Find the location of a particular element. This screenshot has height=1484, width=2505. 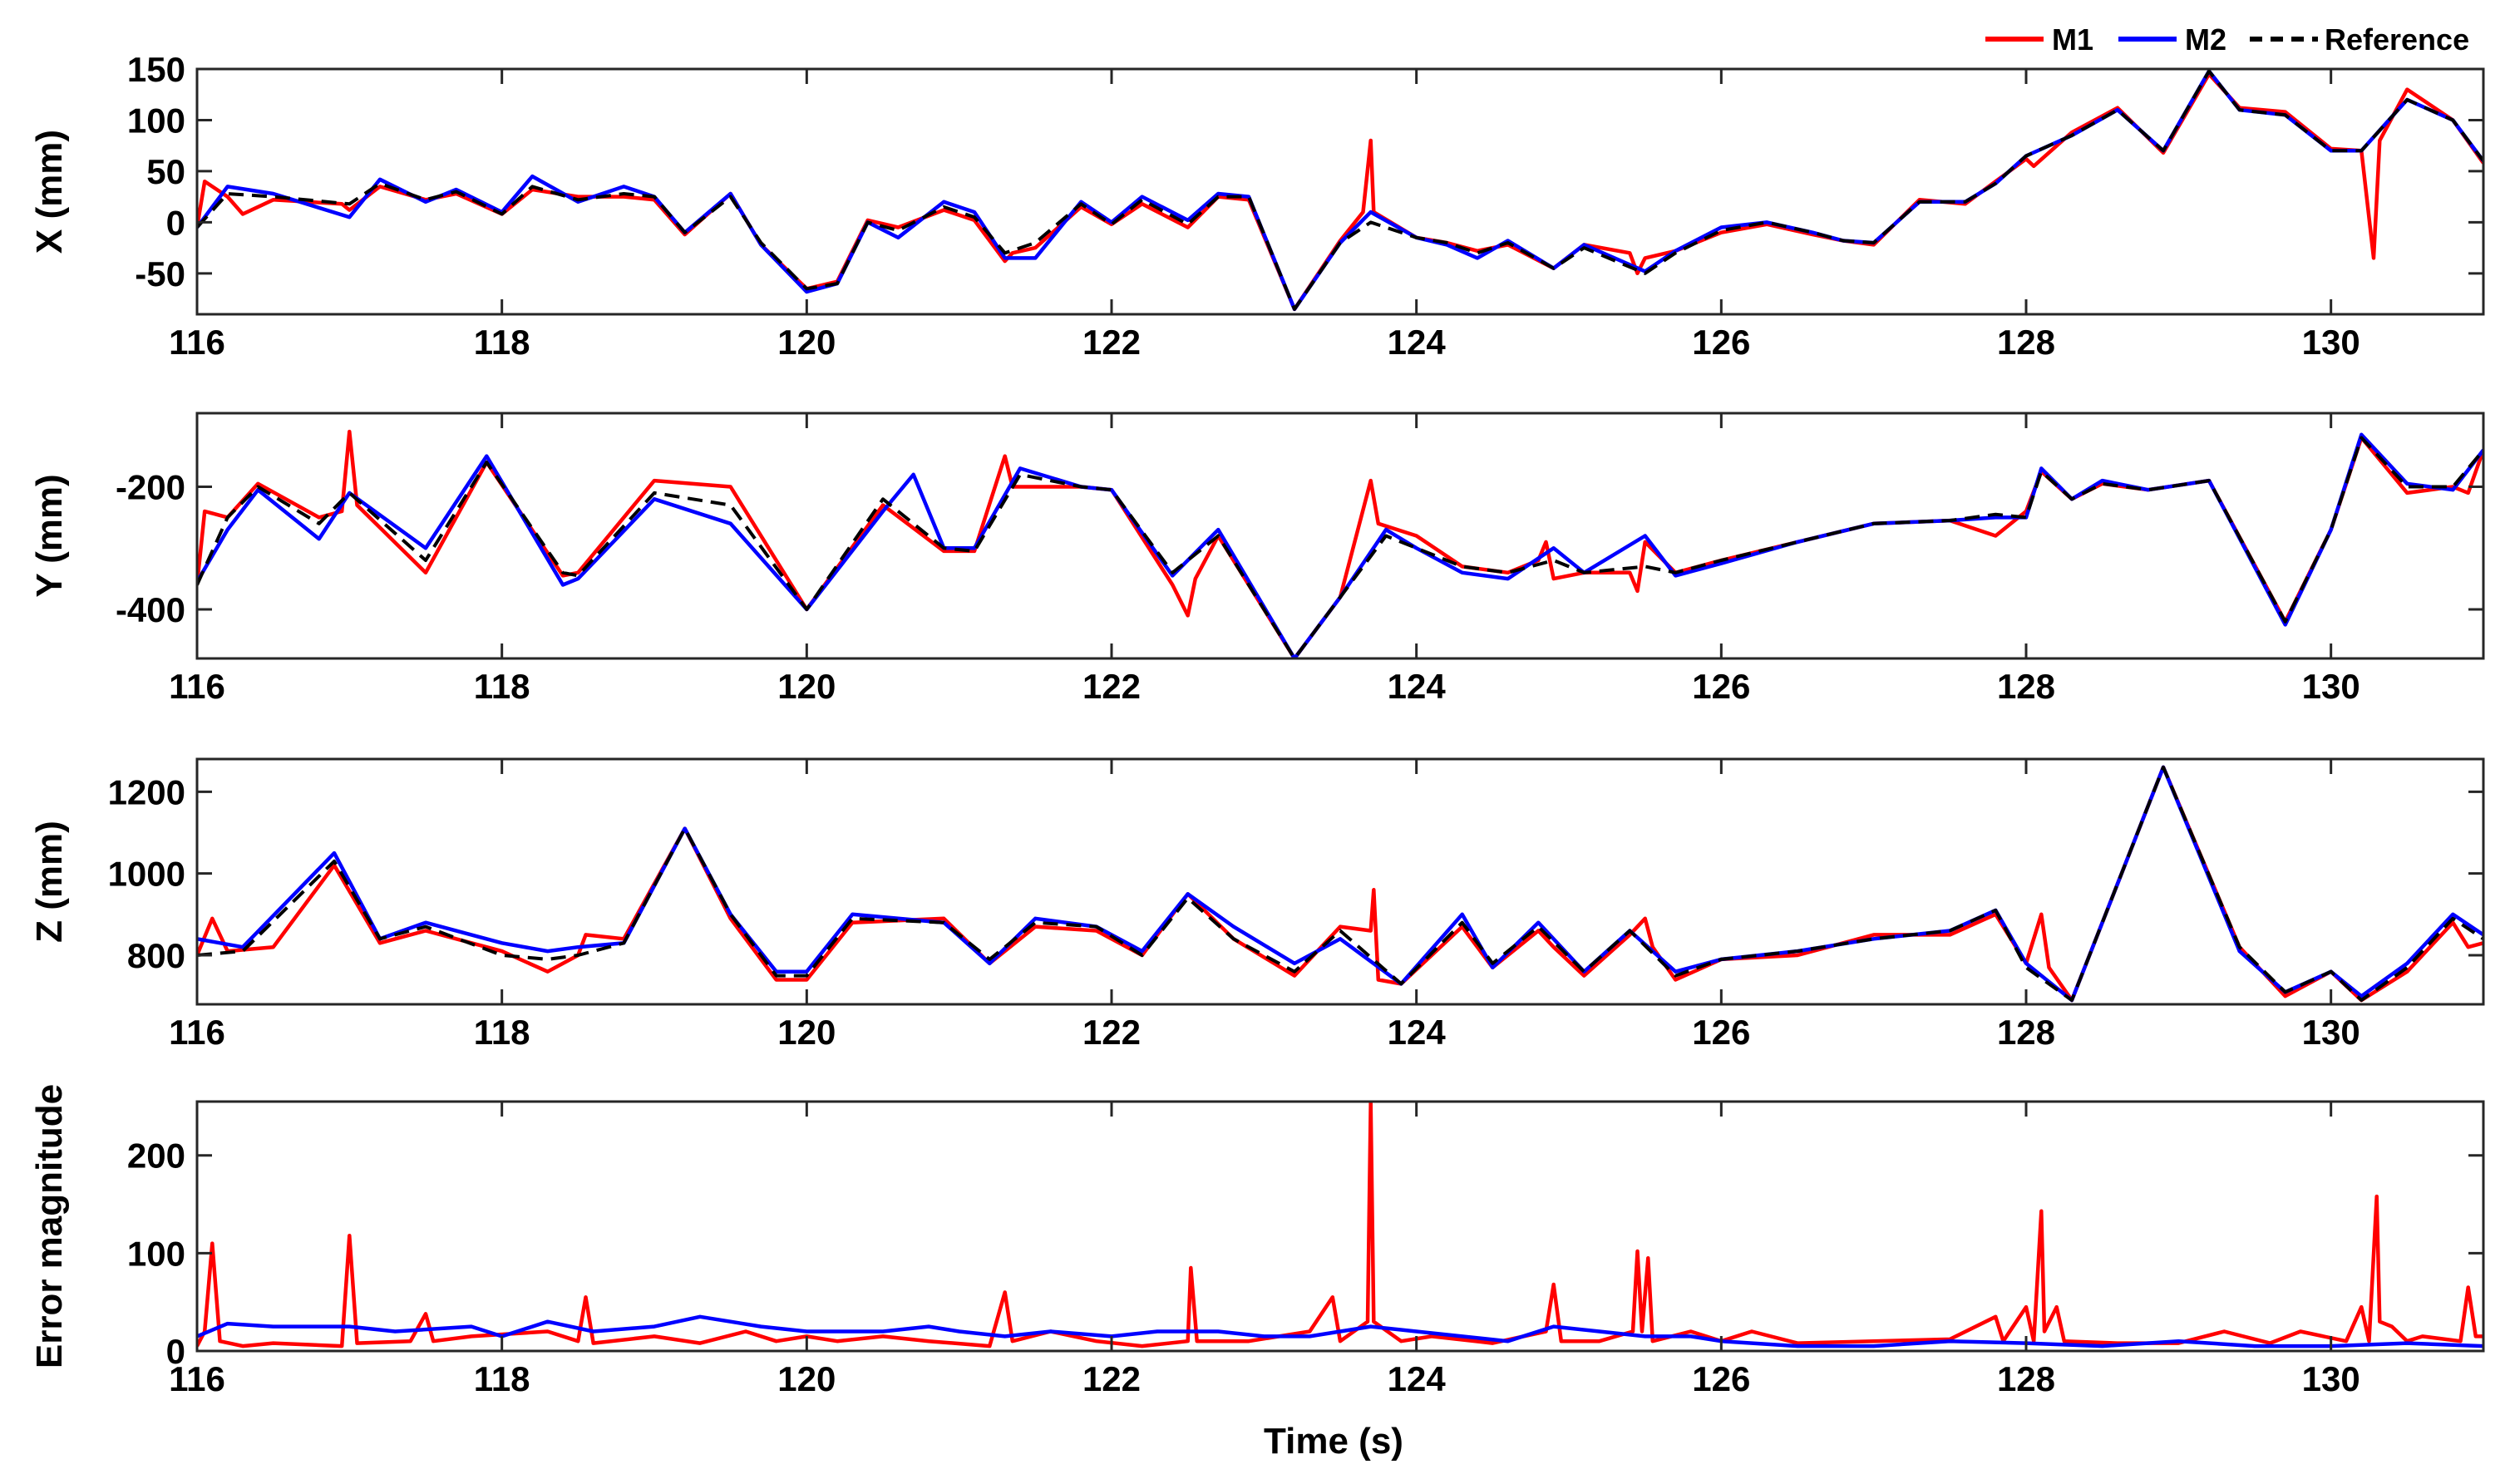

y-axis-title: X (mm) is located at coordinates (49, 192).